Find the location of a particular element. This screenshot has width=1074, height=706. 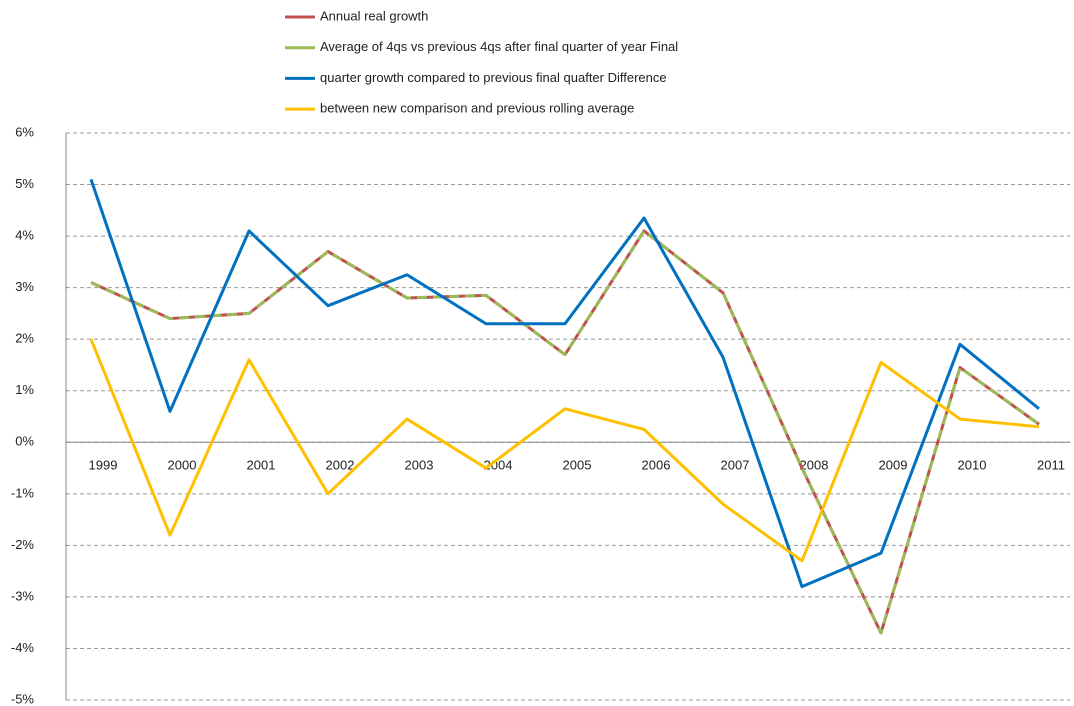

x-tick-label: 2010 is located at coordinates (972, 465).